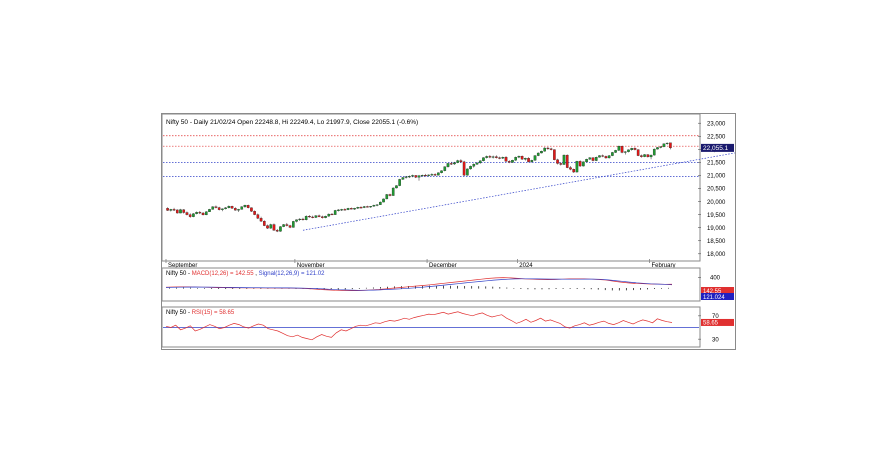 Image resolution: width=881 pixels, height=471 pixels. I want to click on macd-title-macd: MACD(12,26) = 142.55, so click(223, 274).